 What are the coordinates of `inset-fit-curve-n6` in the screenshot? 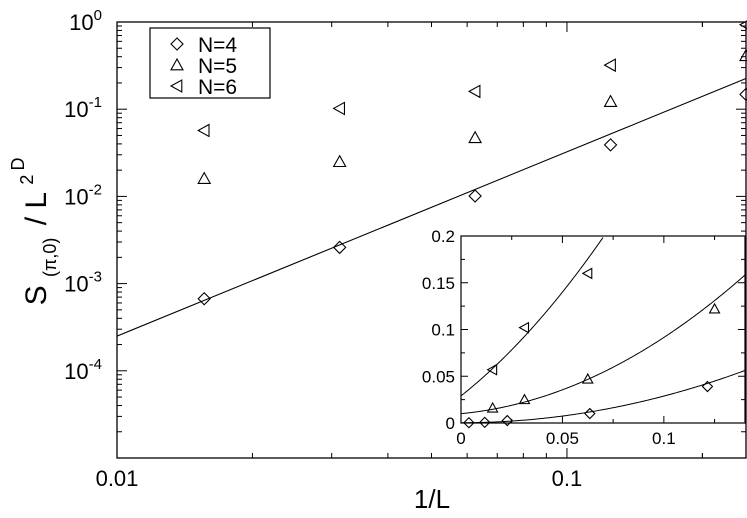 It's located at (532, 317).